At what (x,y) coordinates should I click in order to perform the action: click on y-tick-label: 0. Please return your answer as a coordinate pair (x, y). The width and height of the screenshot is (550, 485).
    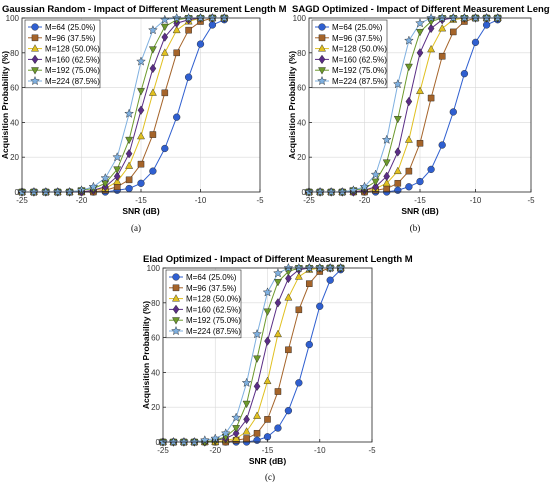
    Looking at the image, I should click on (304, 192).